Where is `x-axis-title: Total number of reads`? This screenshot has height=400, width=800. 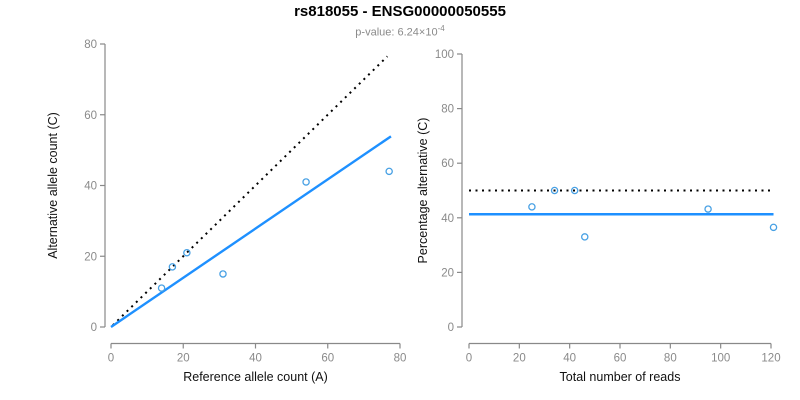 x-axis-title: Total number of reads is located at coordinates (620, 377).